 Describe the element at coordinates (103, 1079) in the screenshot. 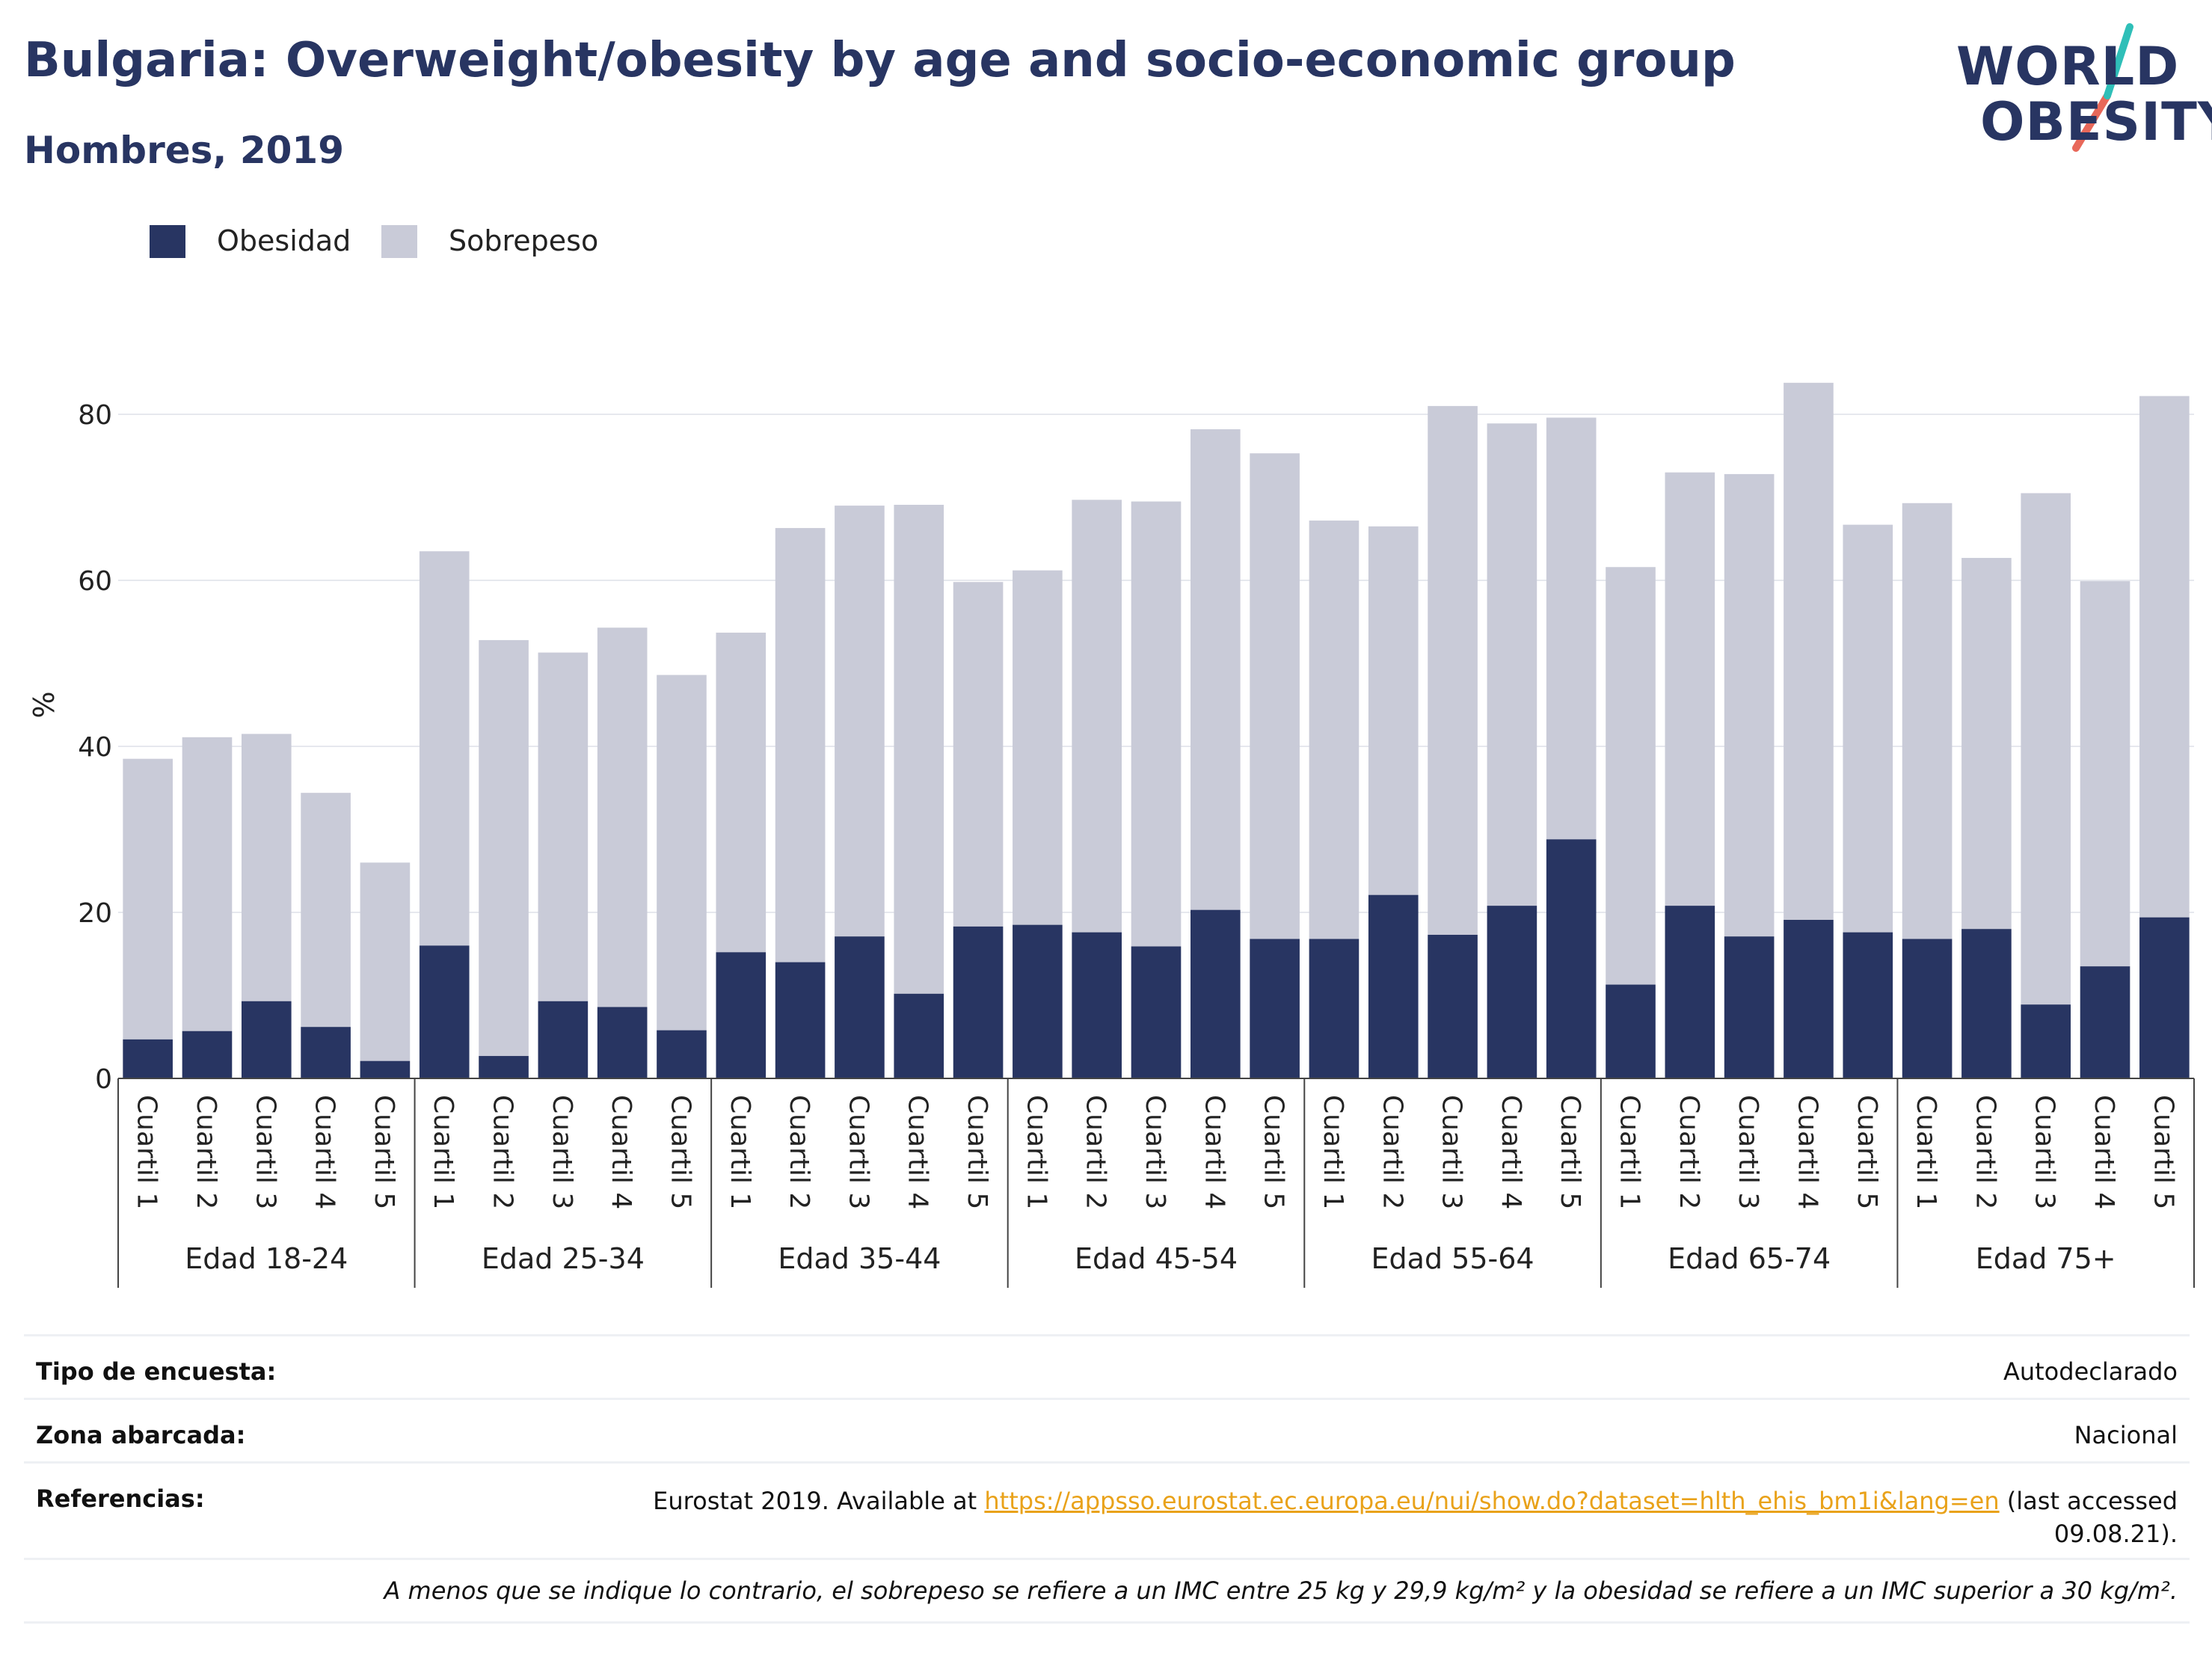

I see `y-tick-label-0: 0` at that location.